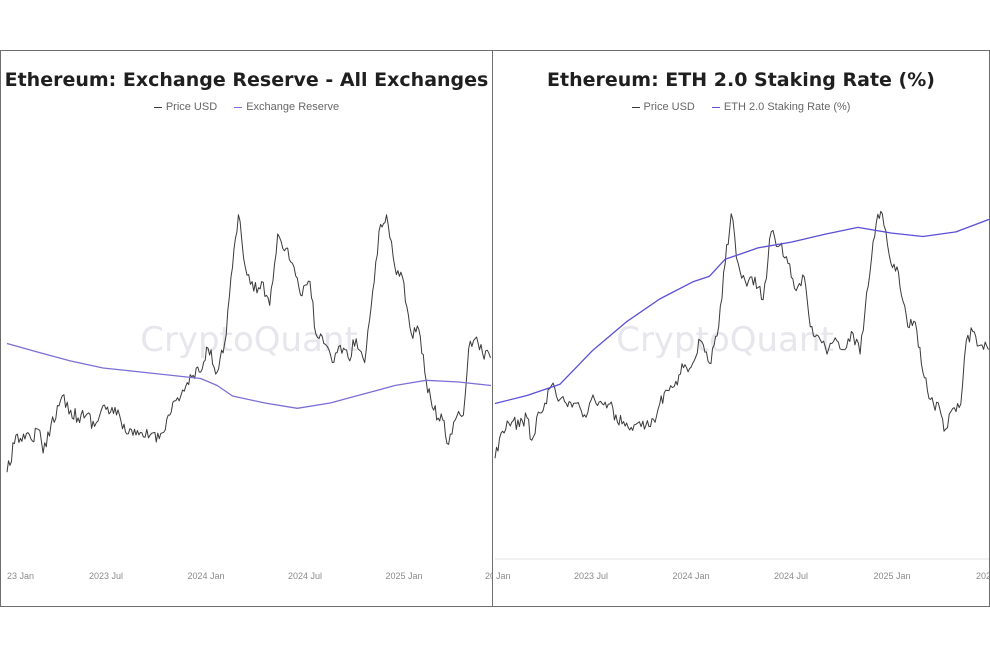 This screenshot has height=660, width=990. Describe the element at coordinates (715, 107) in the screenshot. I see `legend-swatch-staking-rate` at that location.